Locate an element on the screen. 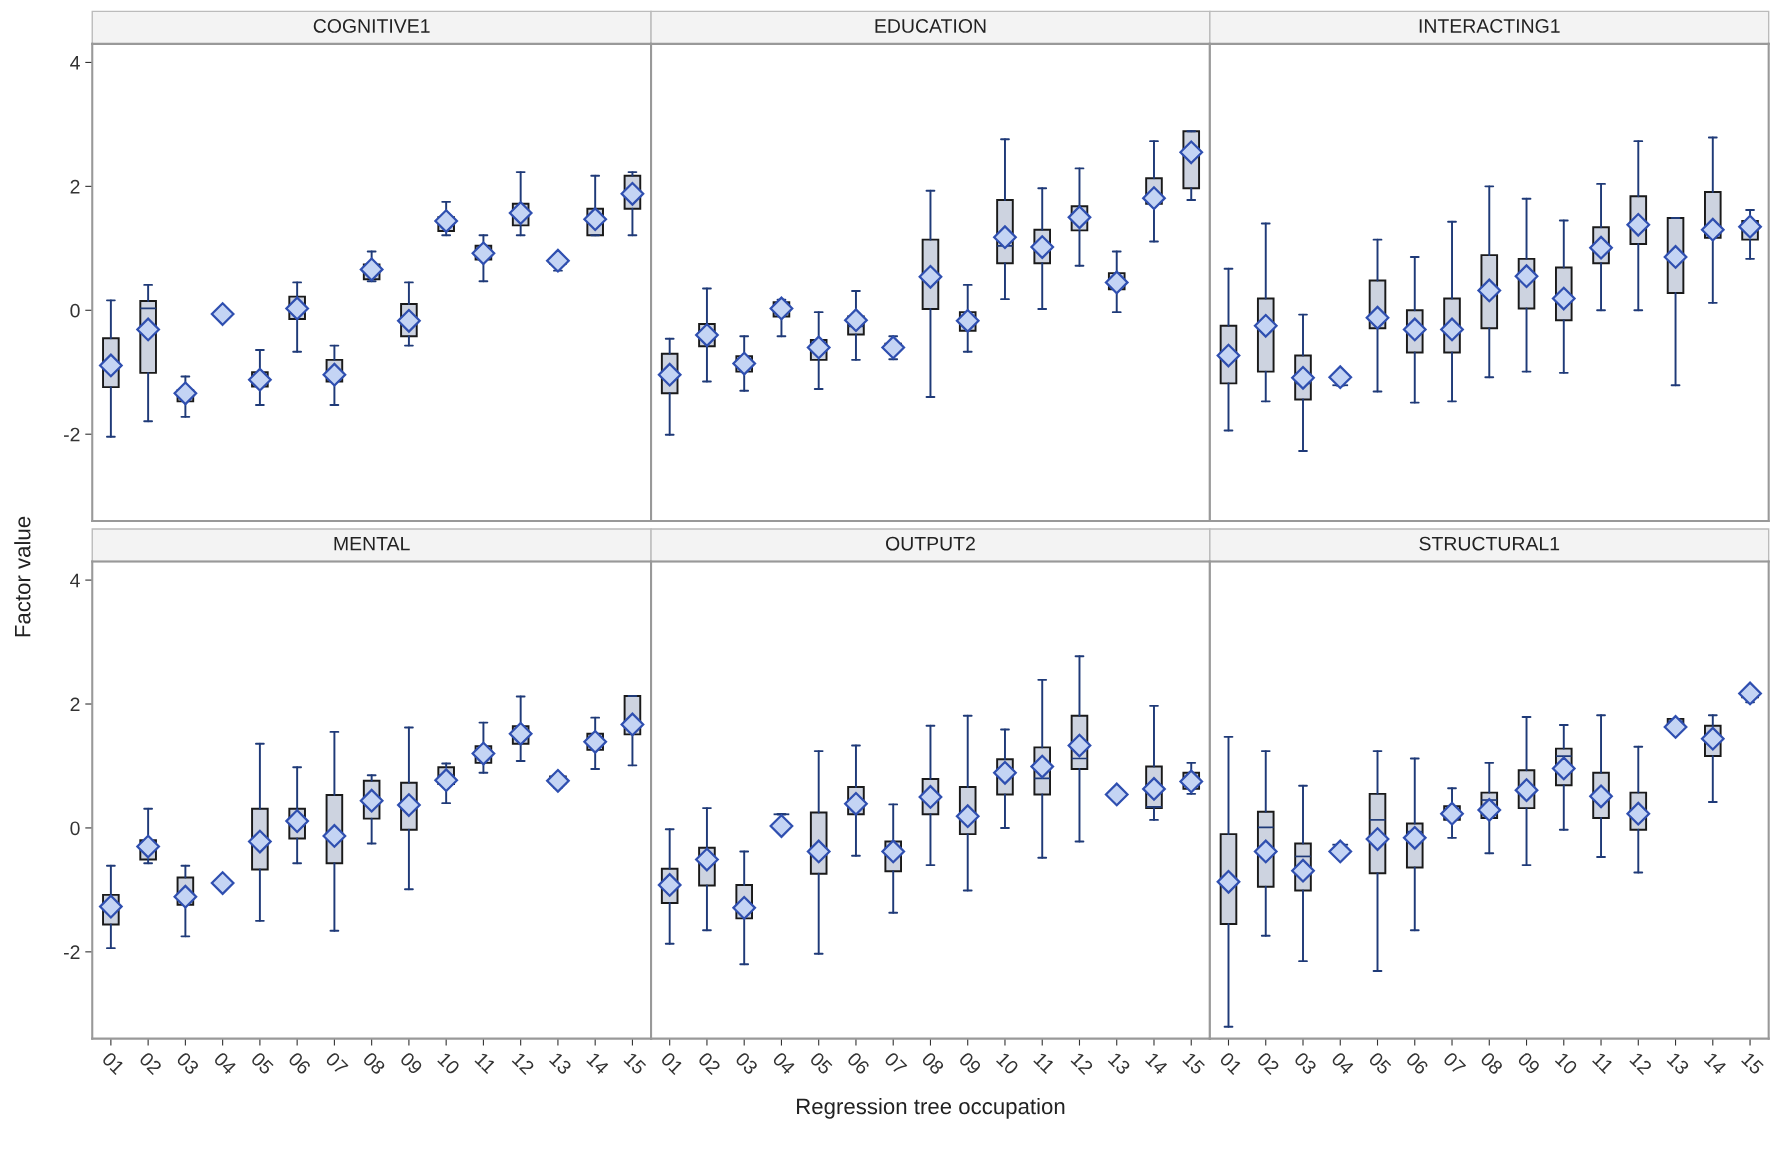  y-axis-title: Factor value is located at coordinates (22, 576).